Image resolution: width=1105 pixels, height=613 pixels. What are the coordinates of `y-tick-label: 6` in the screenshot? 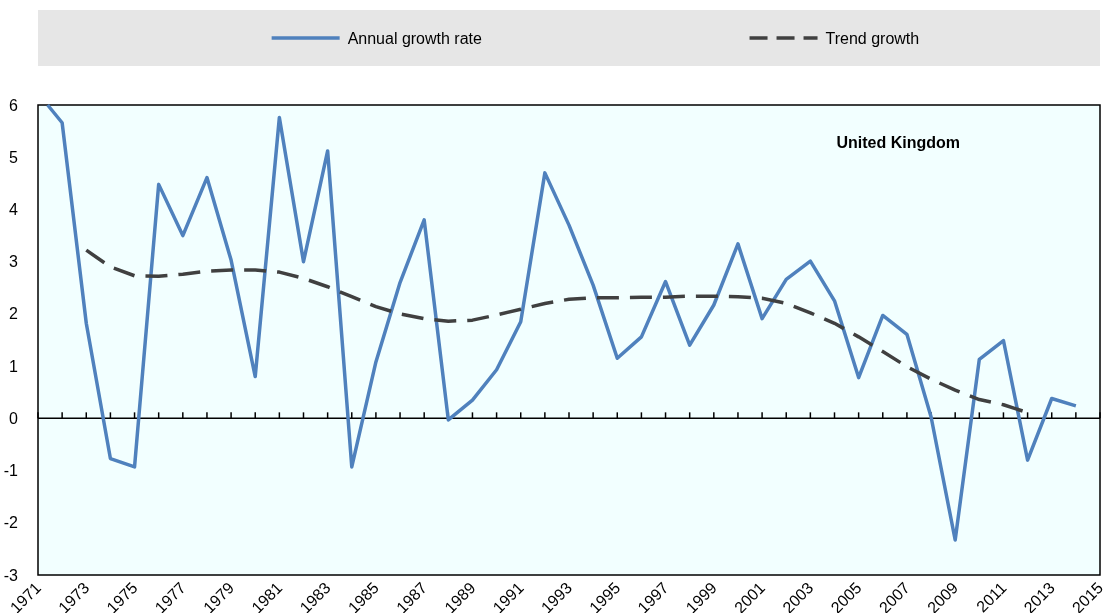 It's located at (14, 105).